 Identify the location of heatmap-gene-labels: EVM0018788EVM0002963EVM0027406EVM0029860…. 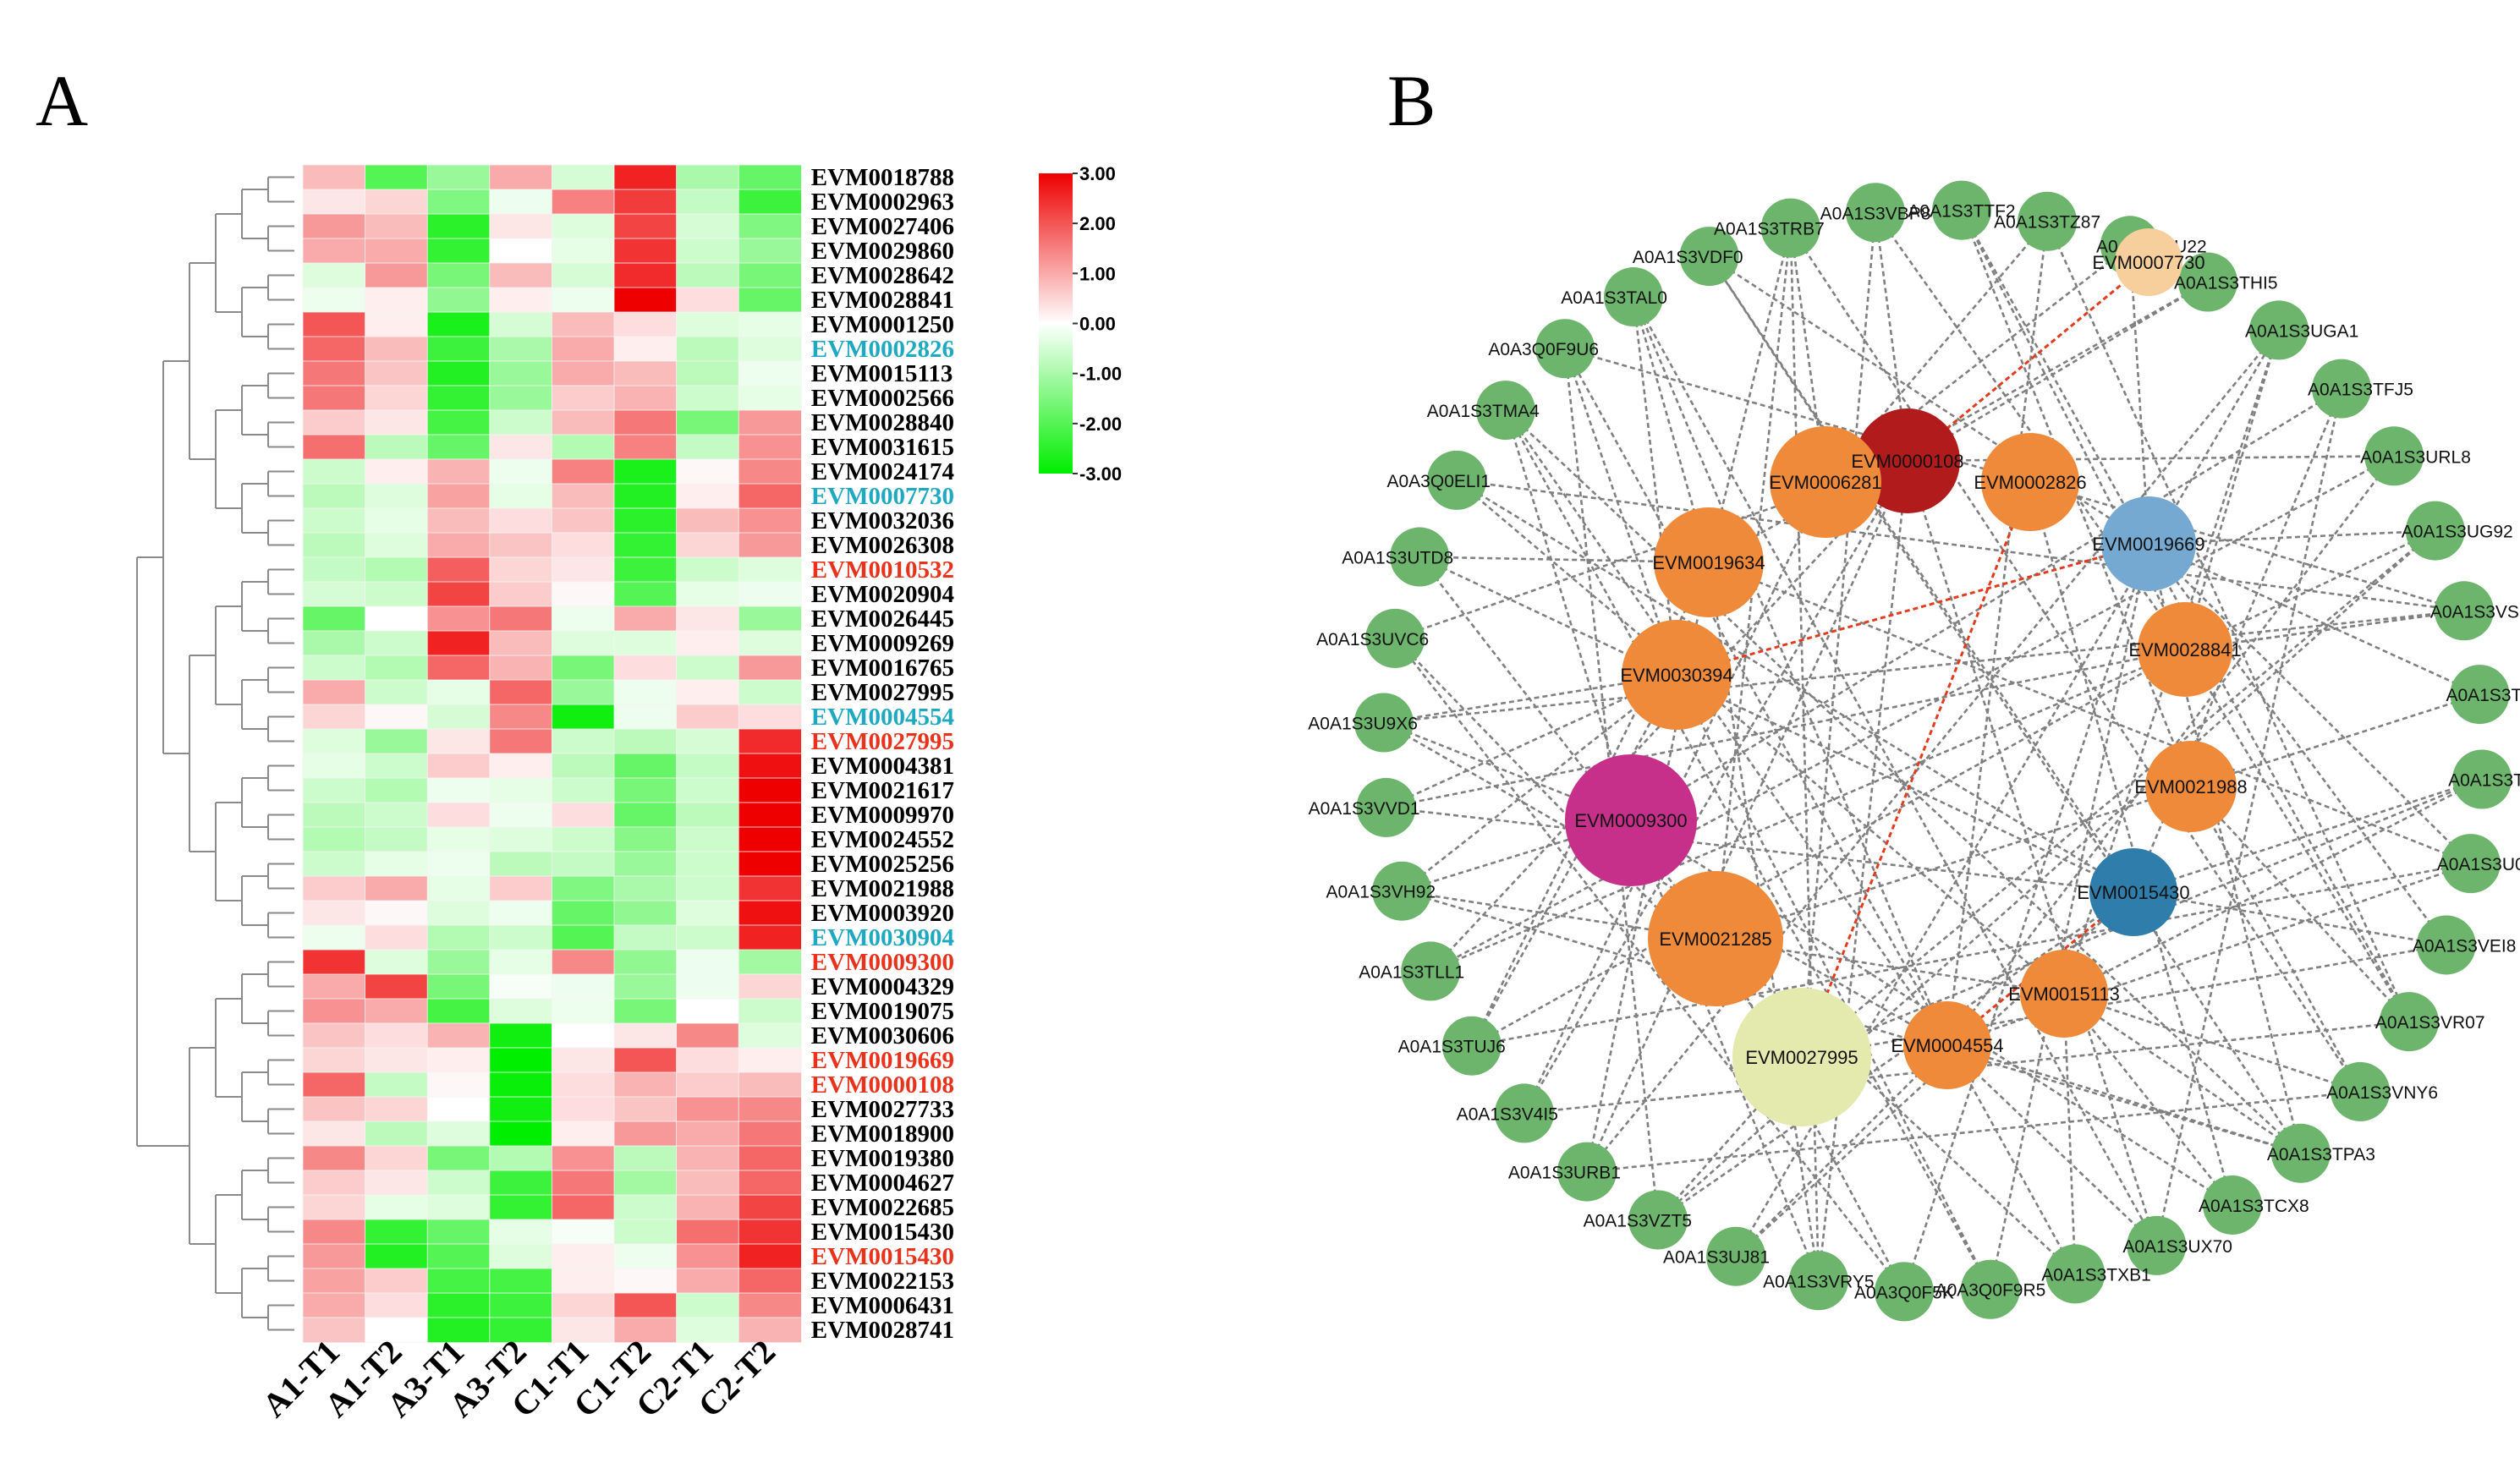
(883, 754).